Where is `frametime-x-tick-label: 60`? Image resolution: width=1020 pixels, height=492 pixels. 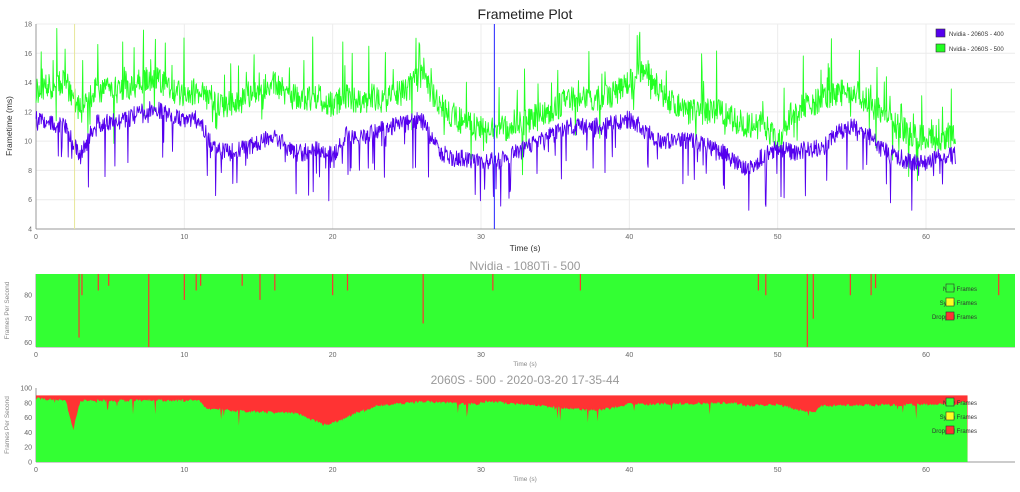 frametime-x-tick-label: 60 is located at coordinates (926, 237).